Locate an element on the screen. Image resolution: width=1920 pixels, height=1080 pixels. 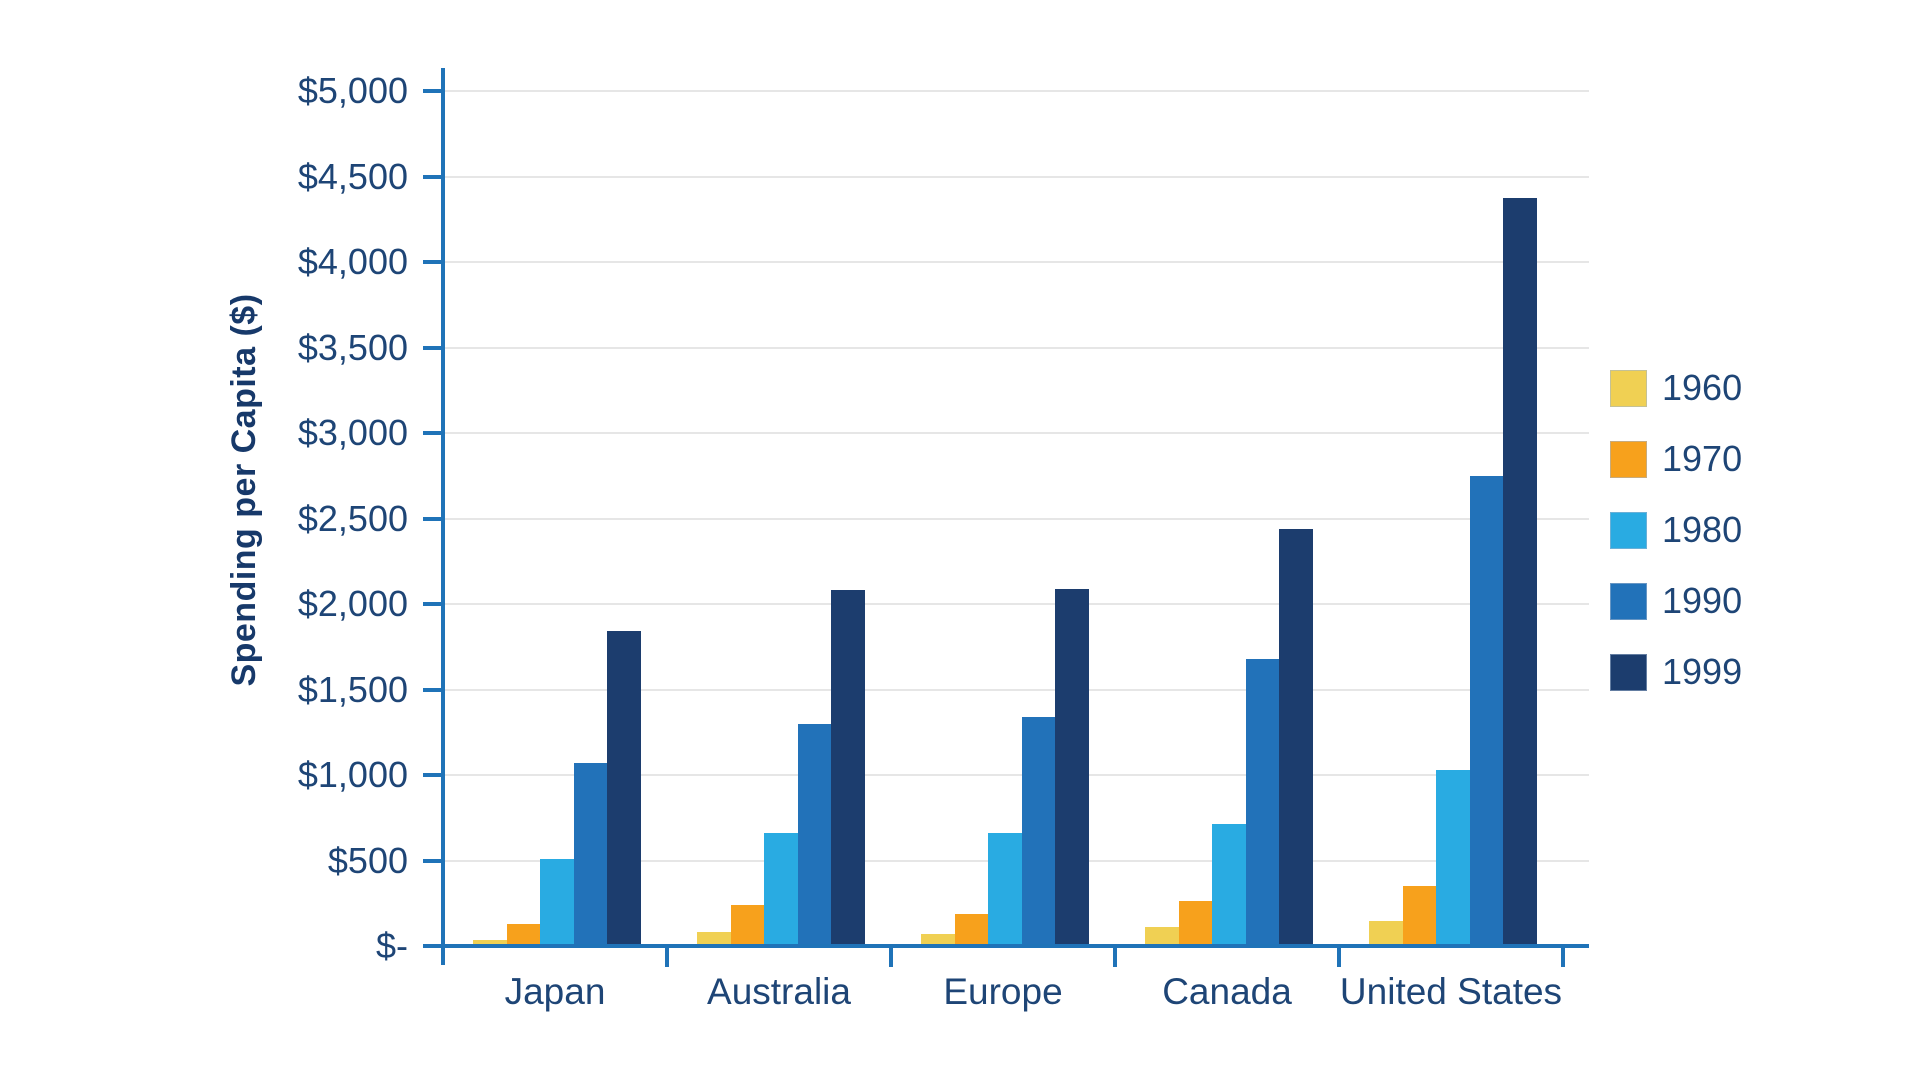
bar-united-states-1999 is located at coordinates (1520, 571).